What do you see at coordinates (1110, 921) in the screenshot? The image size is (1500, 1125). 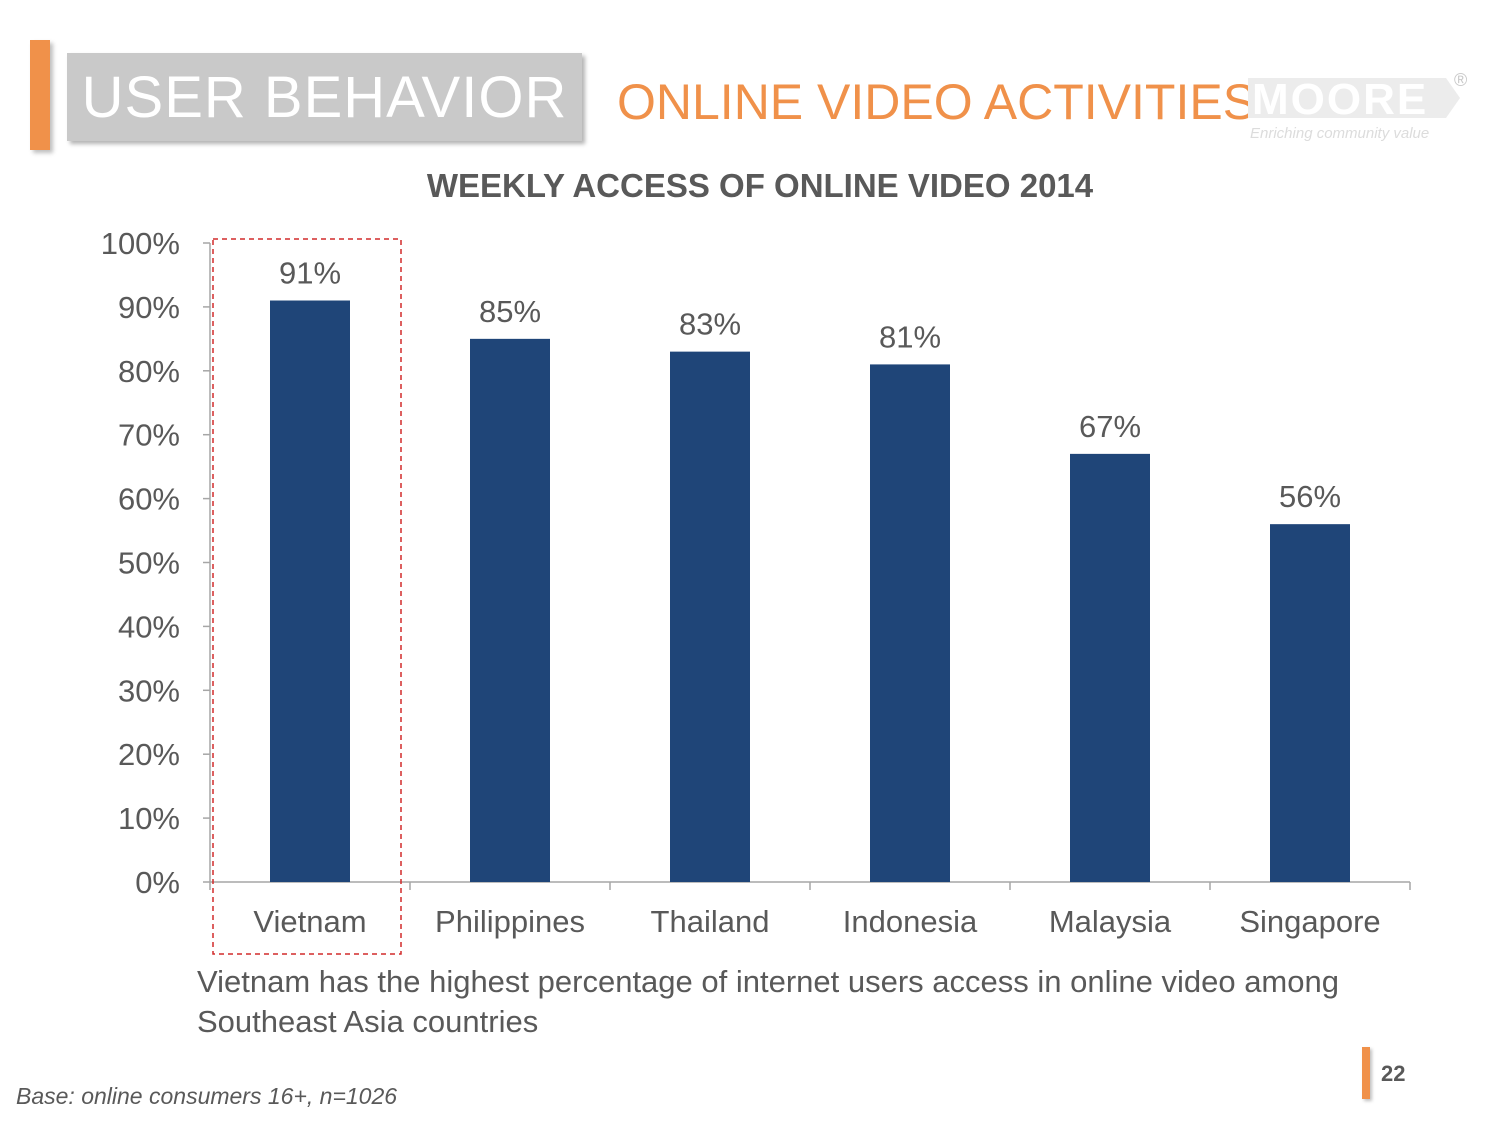 I see `x-tick-label: Malaysia` at bounding box center [1110, 921].